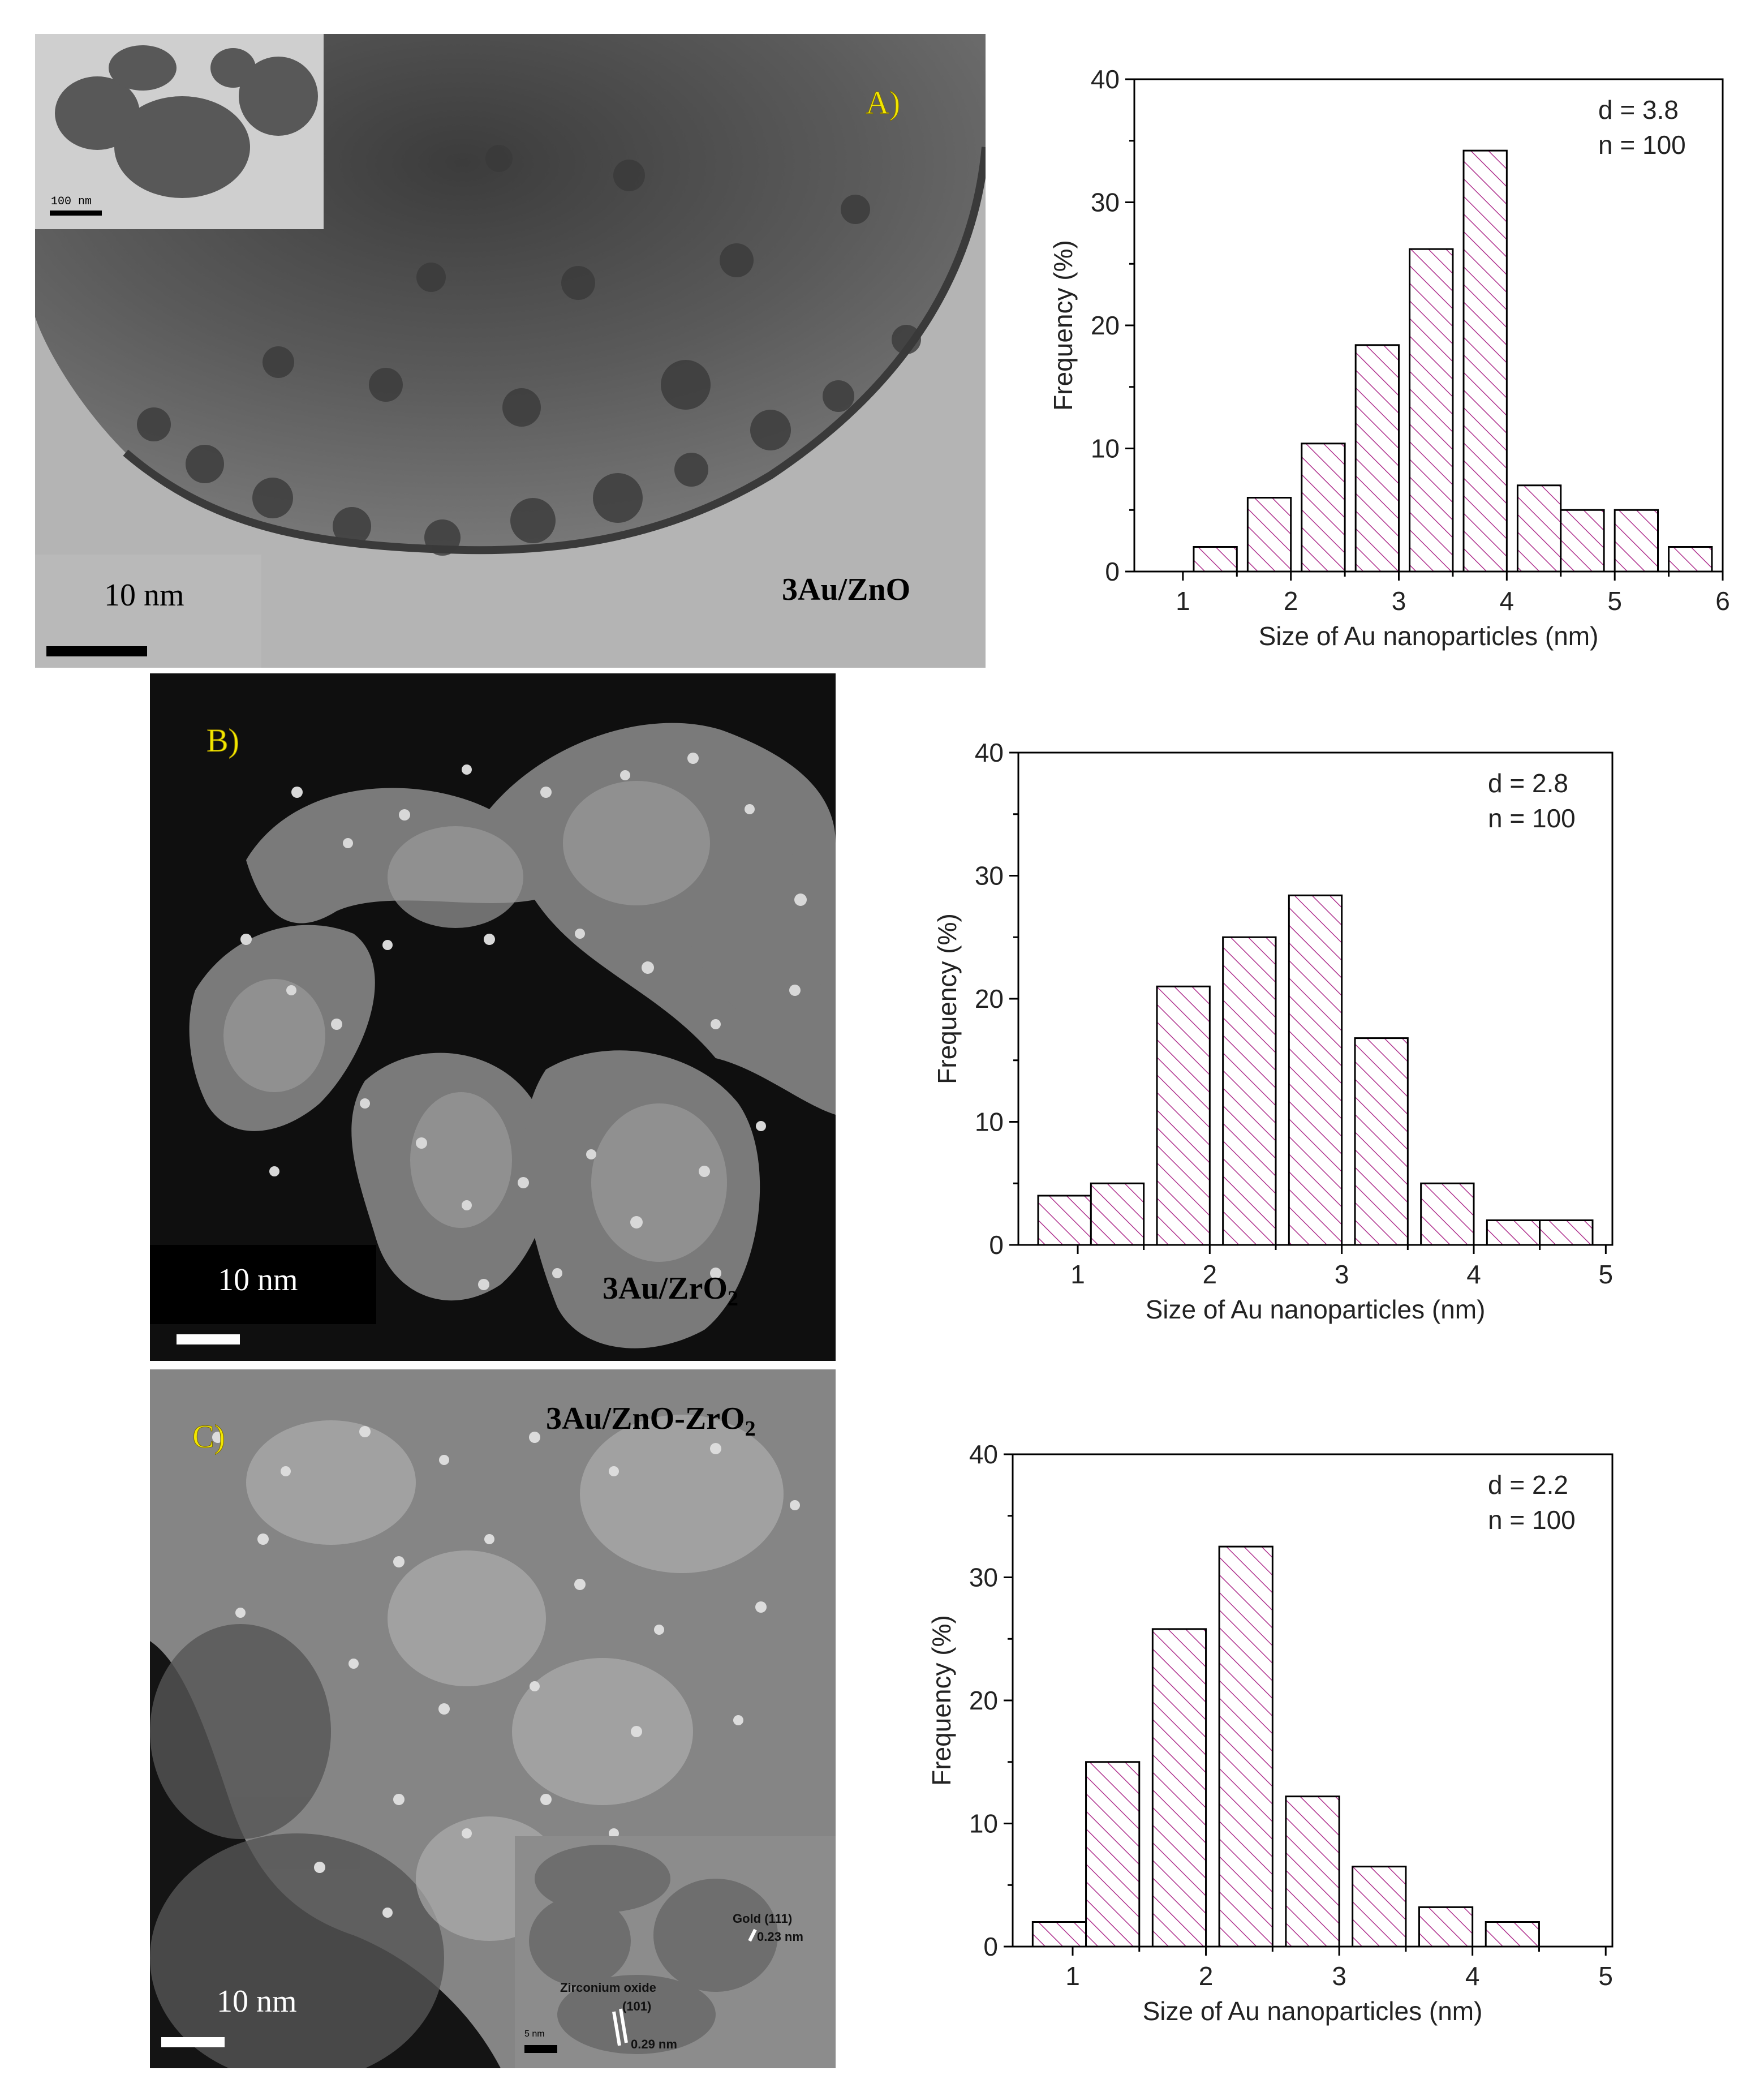 The image size is (1764, 2092). I want to click on inset-gold-spacing: 0.23 nm, so click(780, 1937).